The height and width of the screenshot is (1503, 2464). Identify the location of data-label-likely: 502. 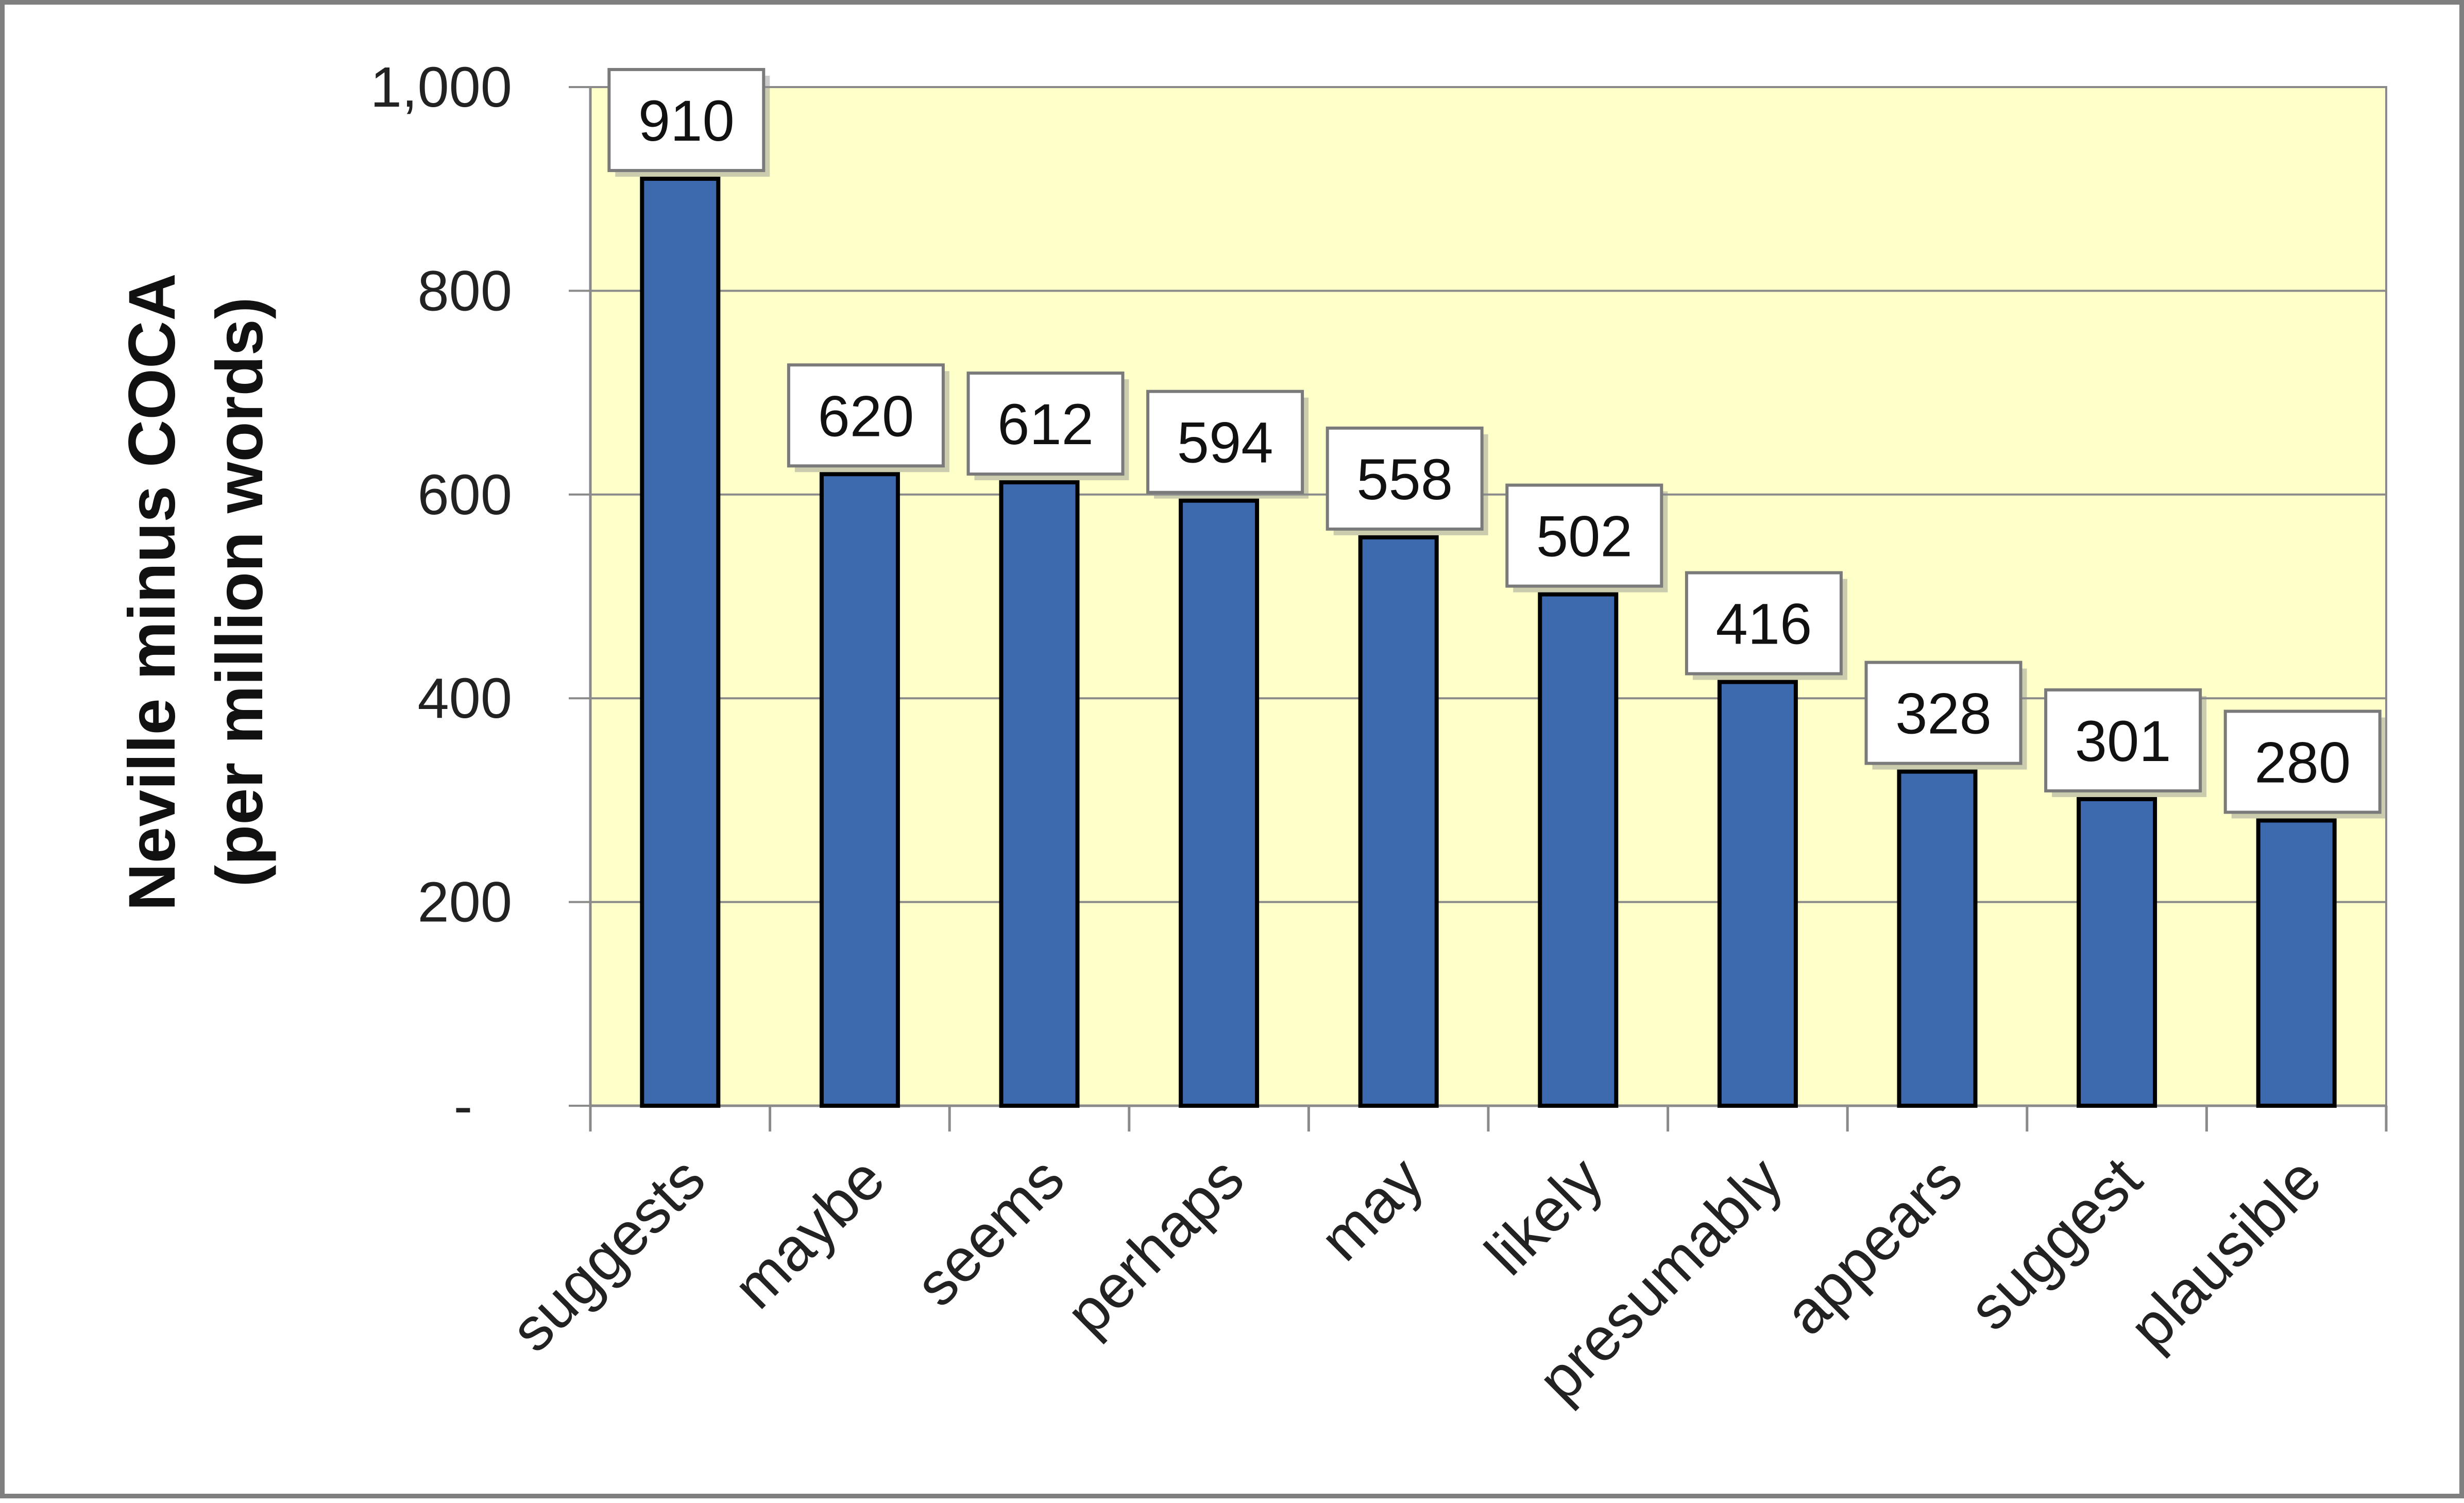
(1586, 538).